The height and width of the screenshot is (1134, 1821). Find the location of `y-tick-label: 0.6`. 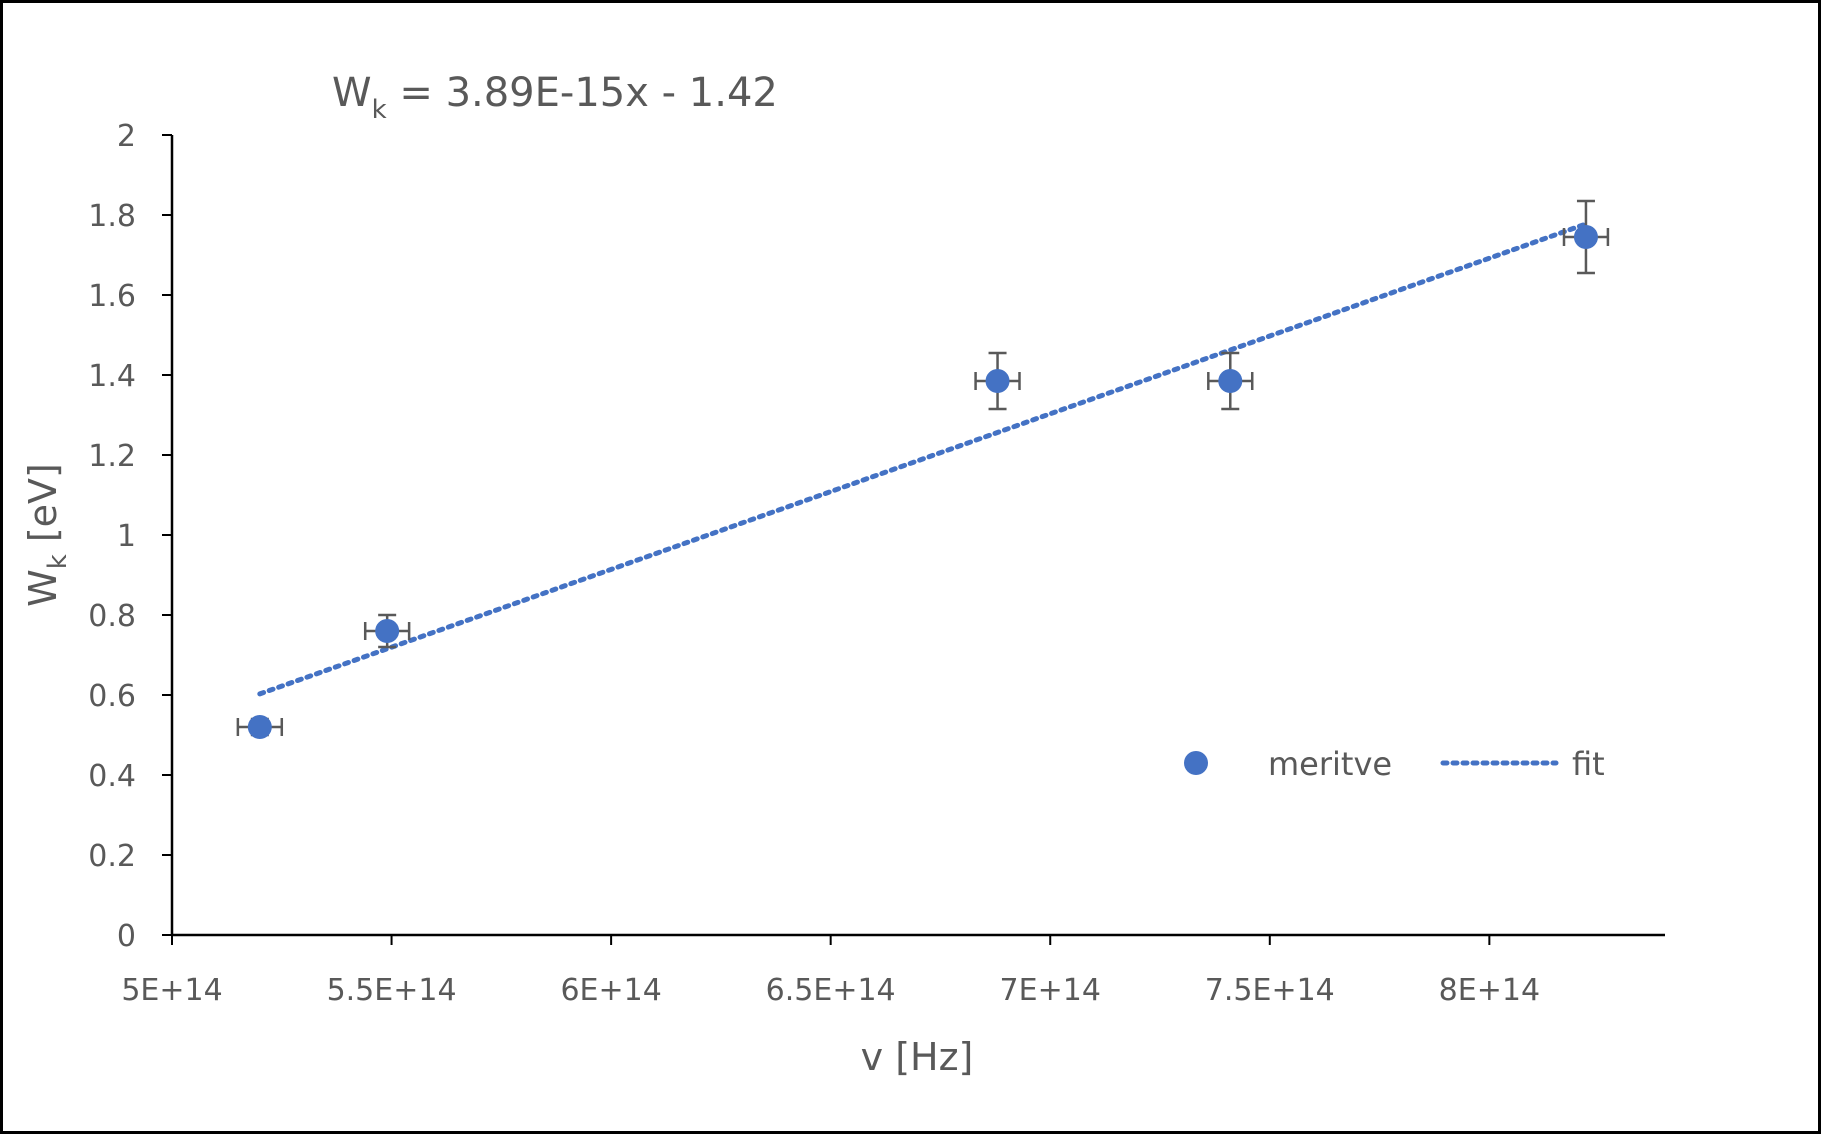

y-tick-label: 0.6 is located at coordinates (112, 696).